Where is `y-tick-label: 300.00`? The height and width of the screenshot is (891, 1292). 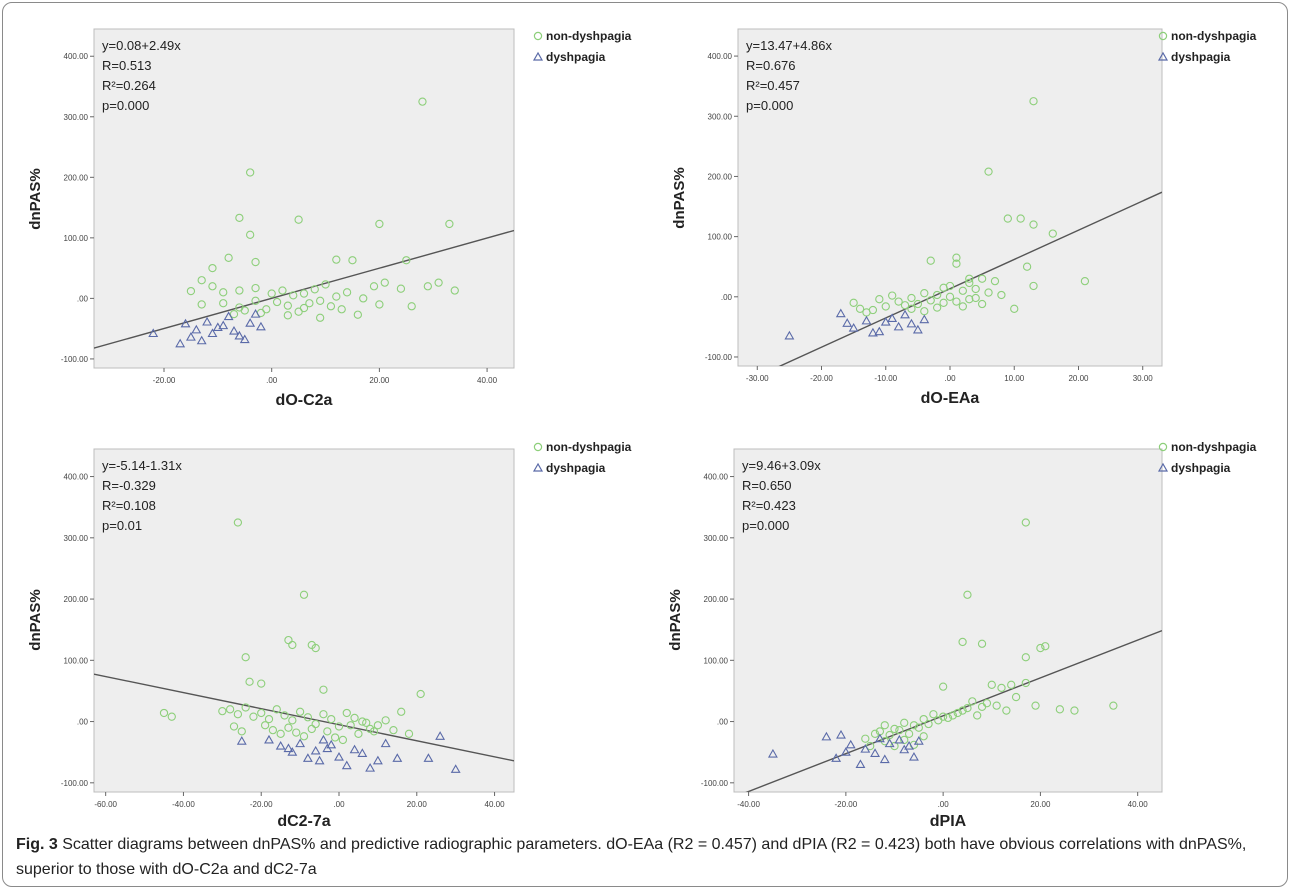
y-tick-label: 300.00 is located at coordinates (76, 538).